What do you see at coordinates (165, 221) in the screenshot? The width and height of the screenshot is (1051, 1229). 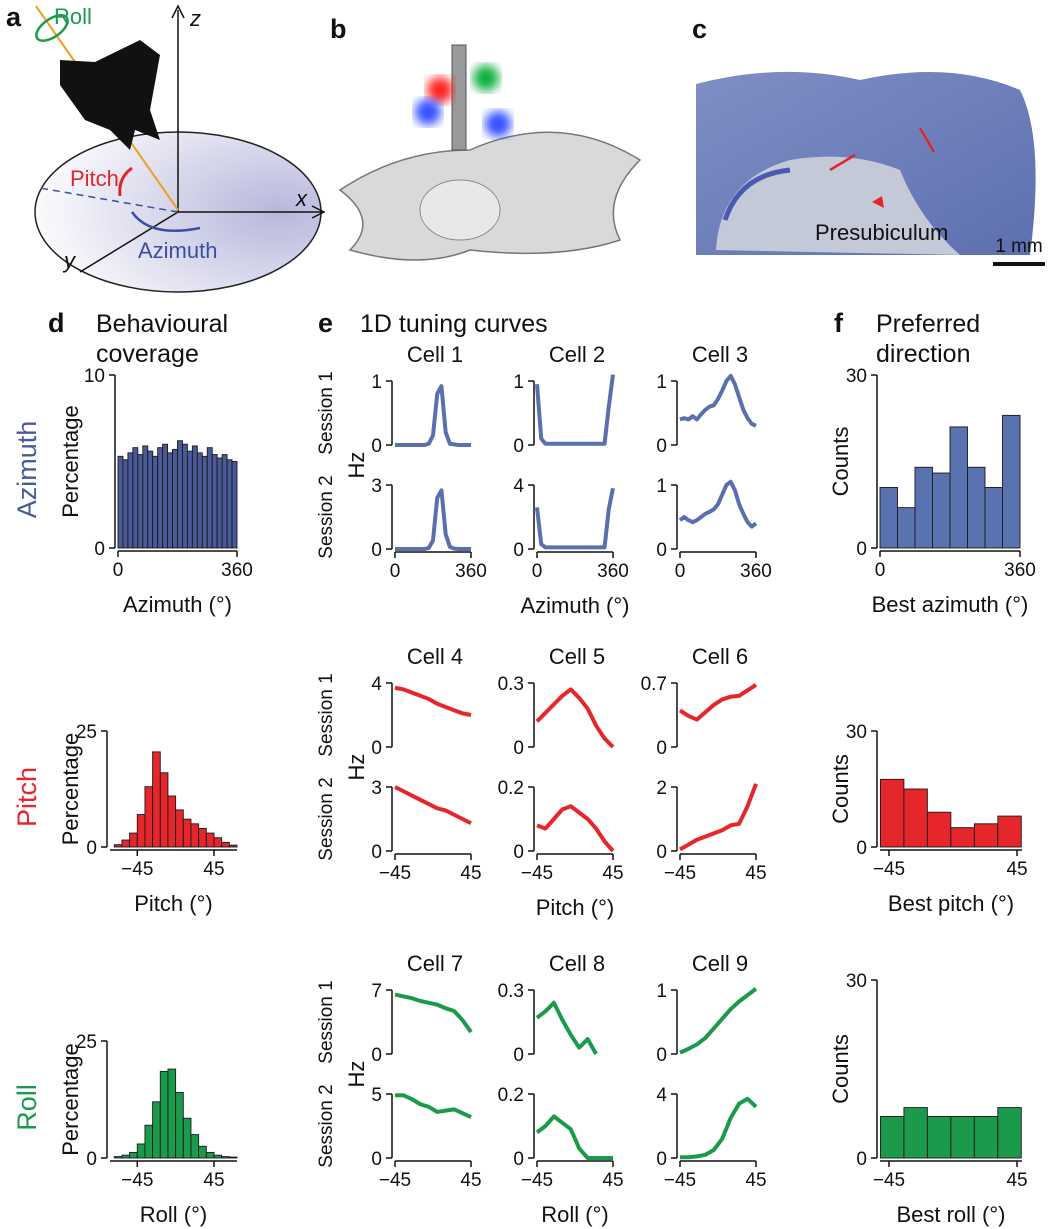 I see `azimuth-arc` at bounding box center [165, 221].